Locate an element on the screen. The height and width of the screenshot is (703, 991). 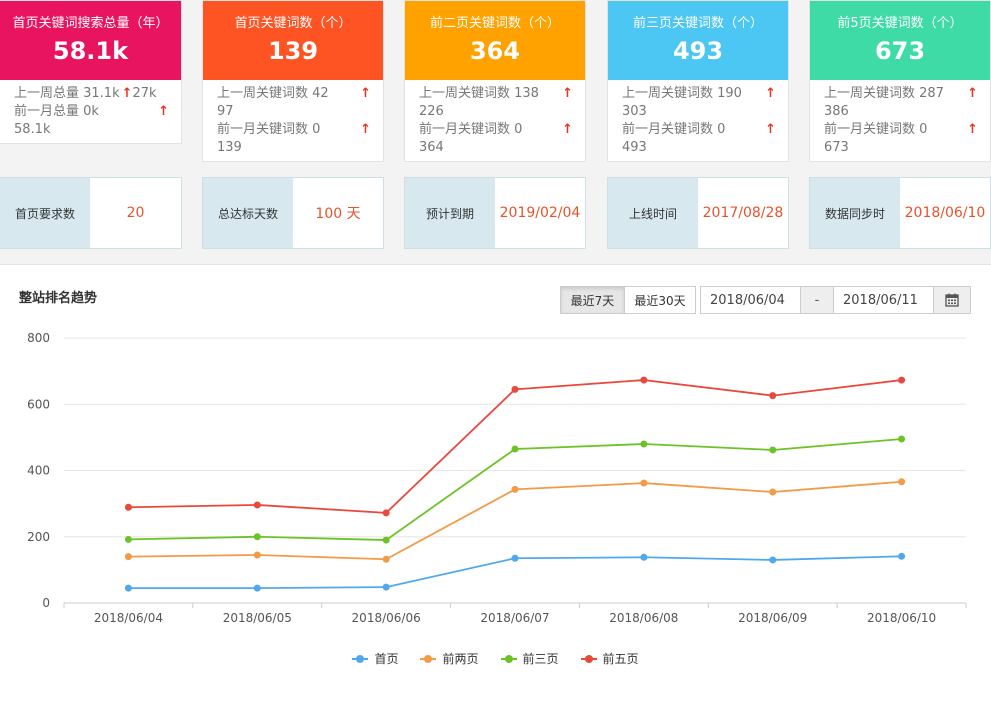
x-tick-label: 2018/06/06 is located at coordinates (386, 618).